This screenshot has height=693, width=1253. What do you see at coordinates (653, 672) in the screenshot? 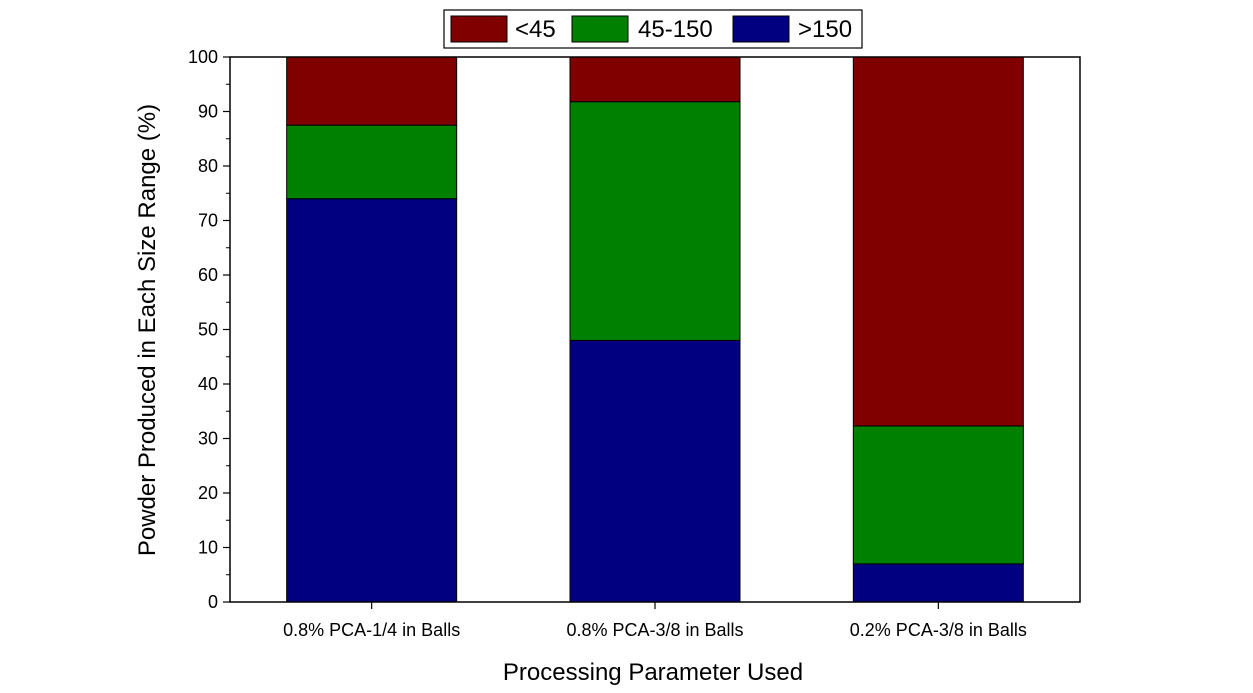
I see `x-axis-title: Processing Parameter Used` at bounding box center [653, 672].